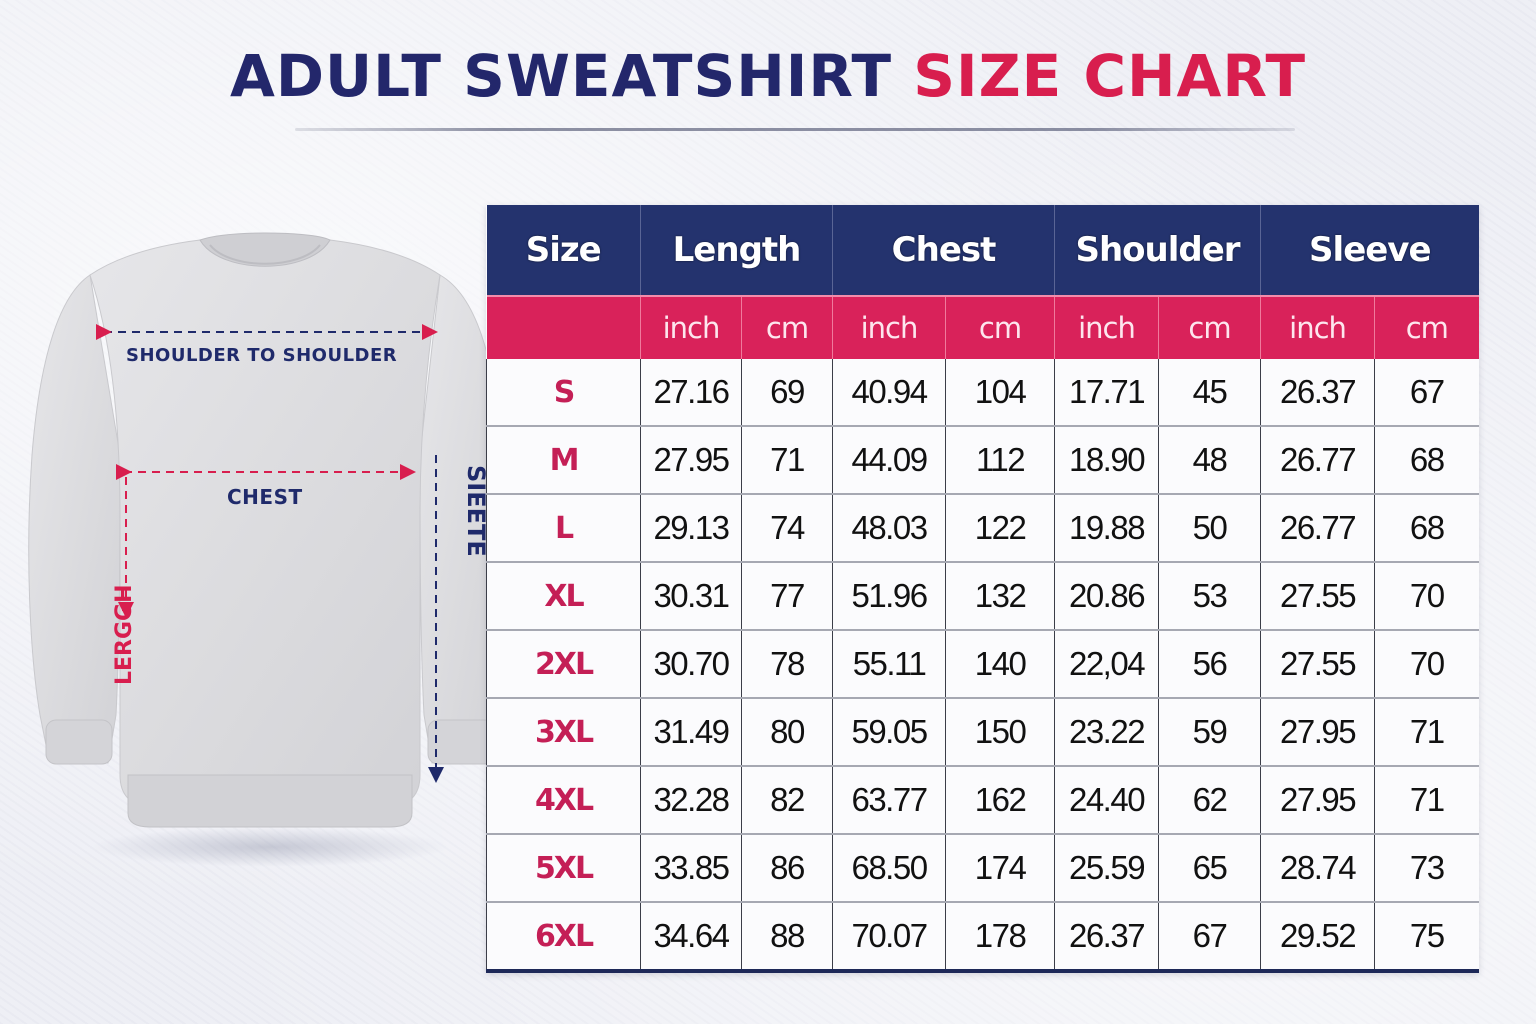 The width and height of the screenshot is (1536, 1024). What do you see at coordinates (1107, 800) in the screenshot?
I see `shoulder-inch-cell: 24.40` at bounding box center [1107, 800].